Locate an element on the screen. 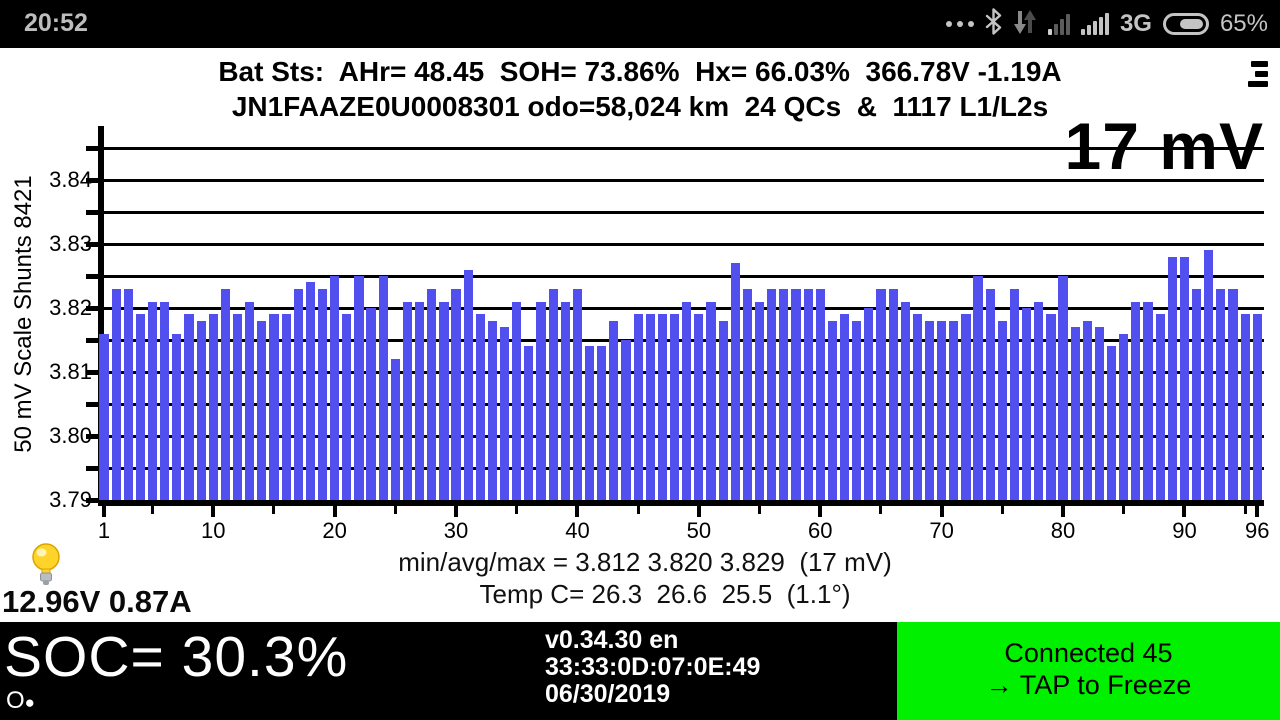 This screenshot has width=1280, height=720. x-tick-label-80: 80 is located at coordinates (1063, 530).